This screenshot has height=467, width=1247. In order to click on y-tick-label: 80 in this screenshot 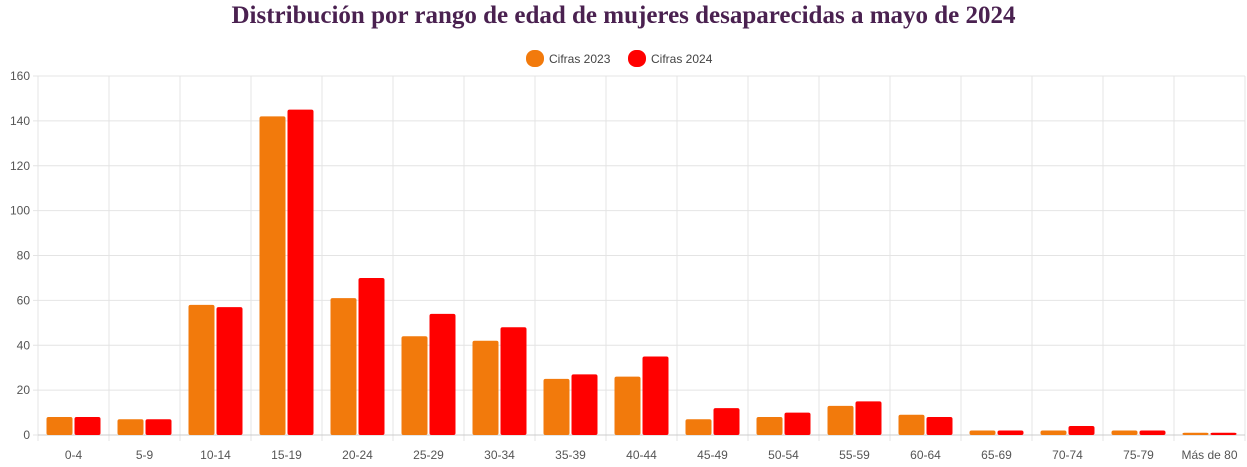, I will do `click(24, 256)`.